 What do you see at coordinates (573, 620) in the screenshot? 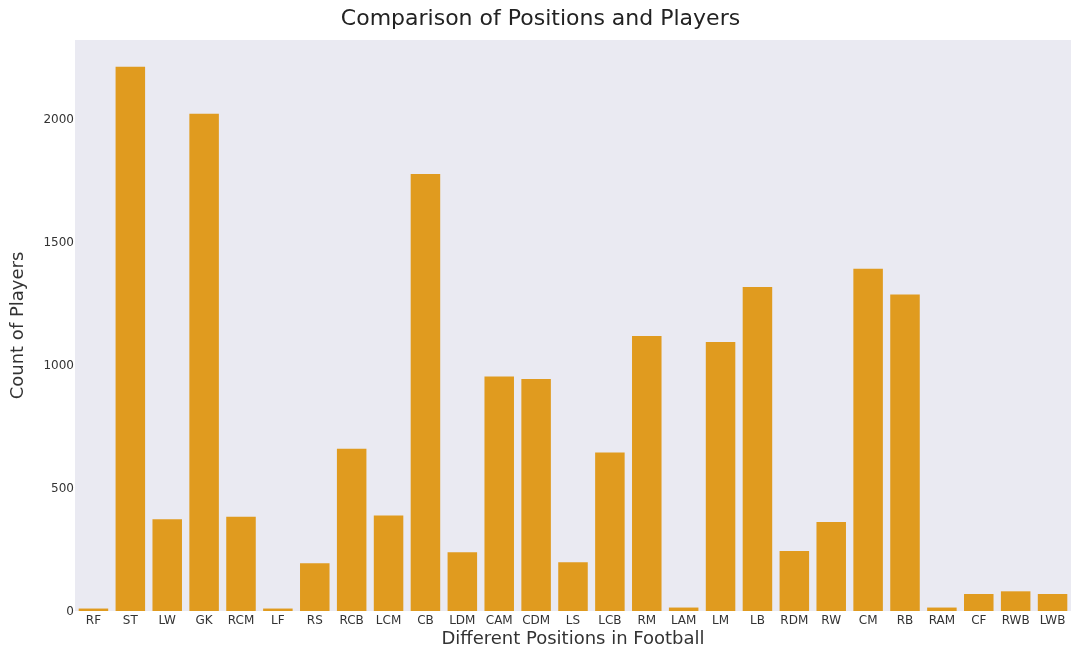
I see `x-tick-label: LS` at bounding box center [573, 620].